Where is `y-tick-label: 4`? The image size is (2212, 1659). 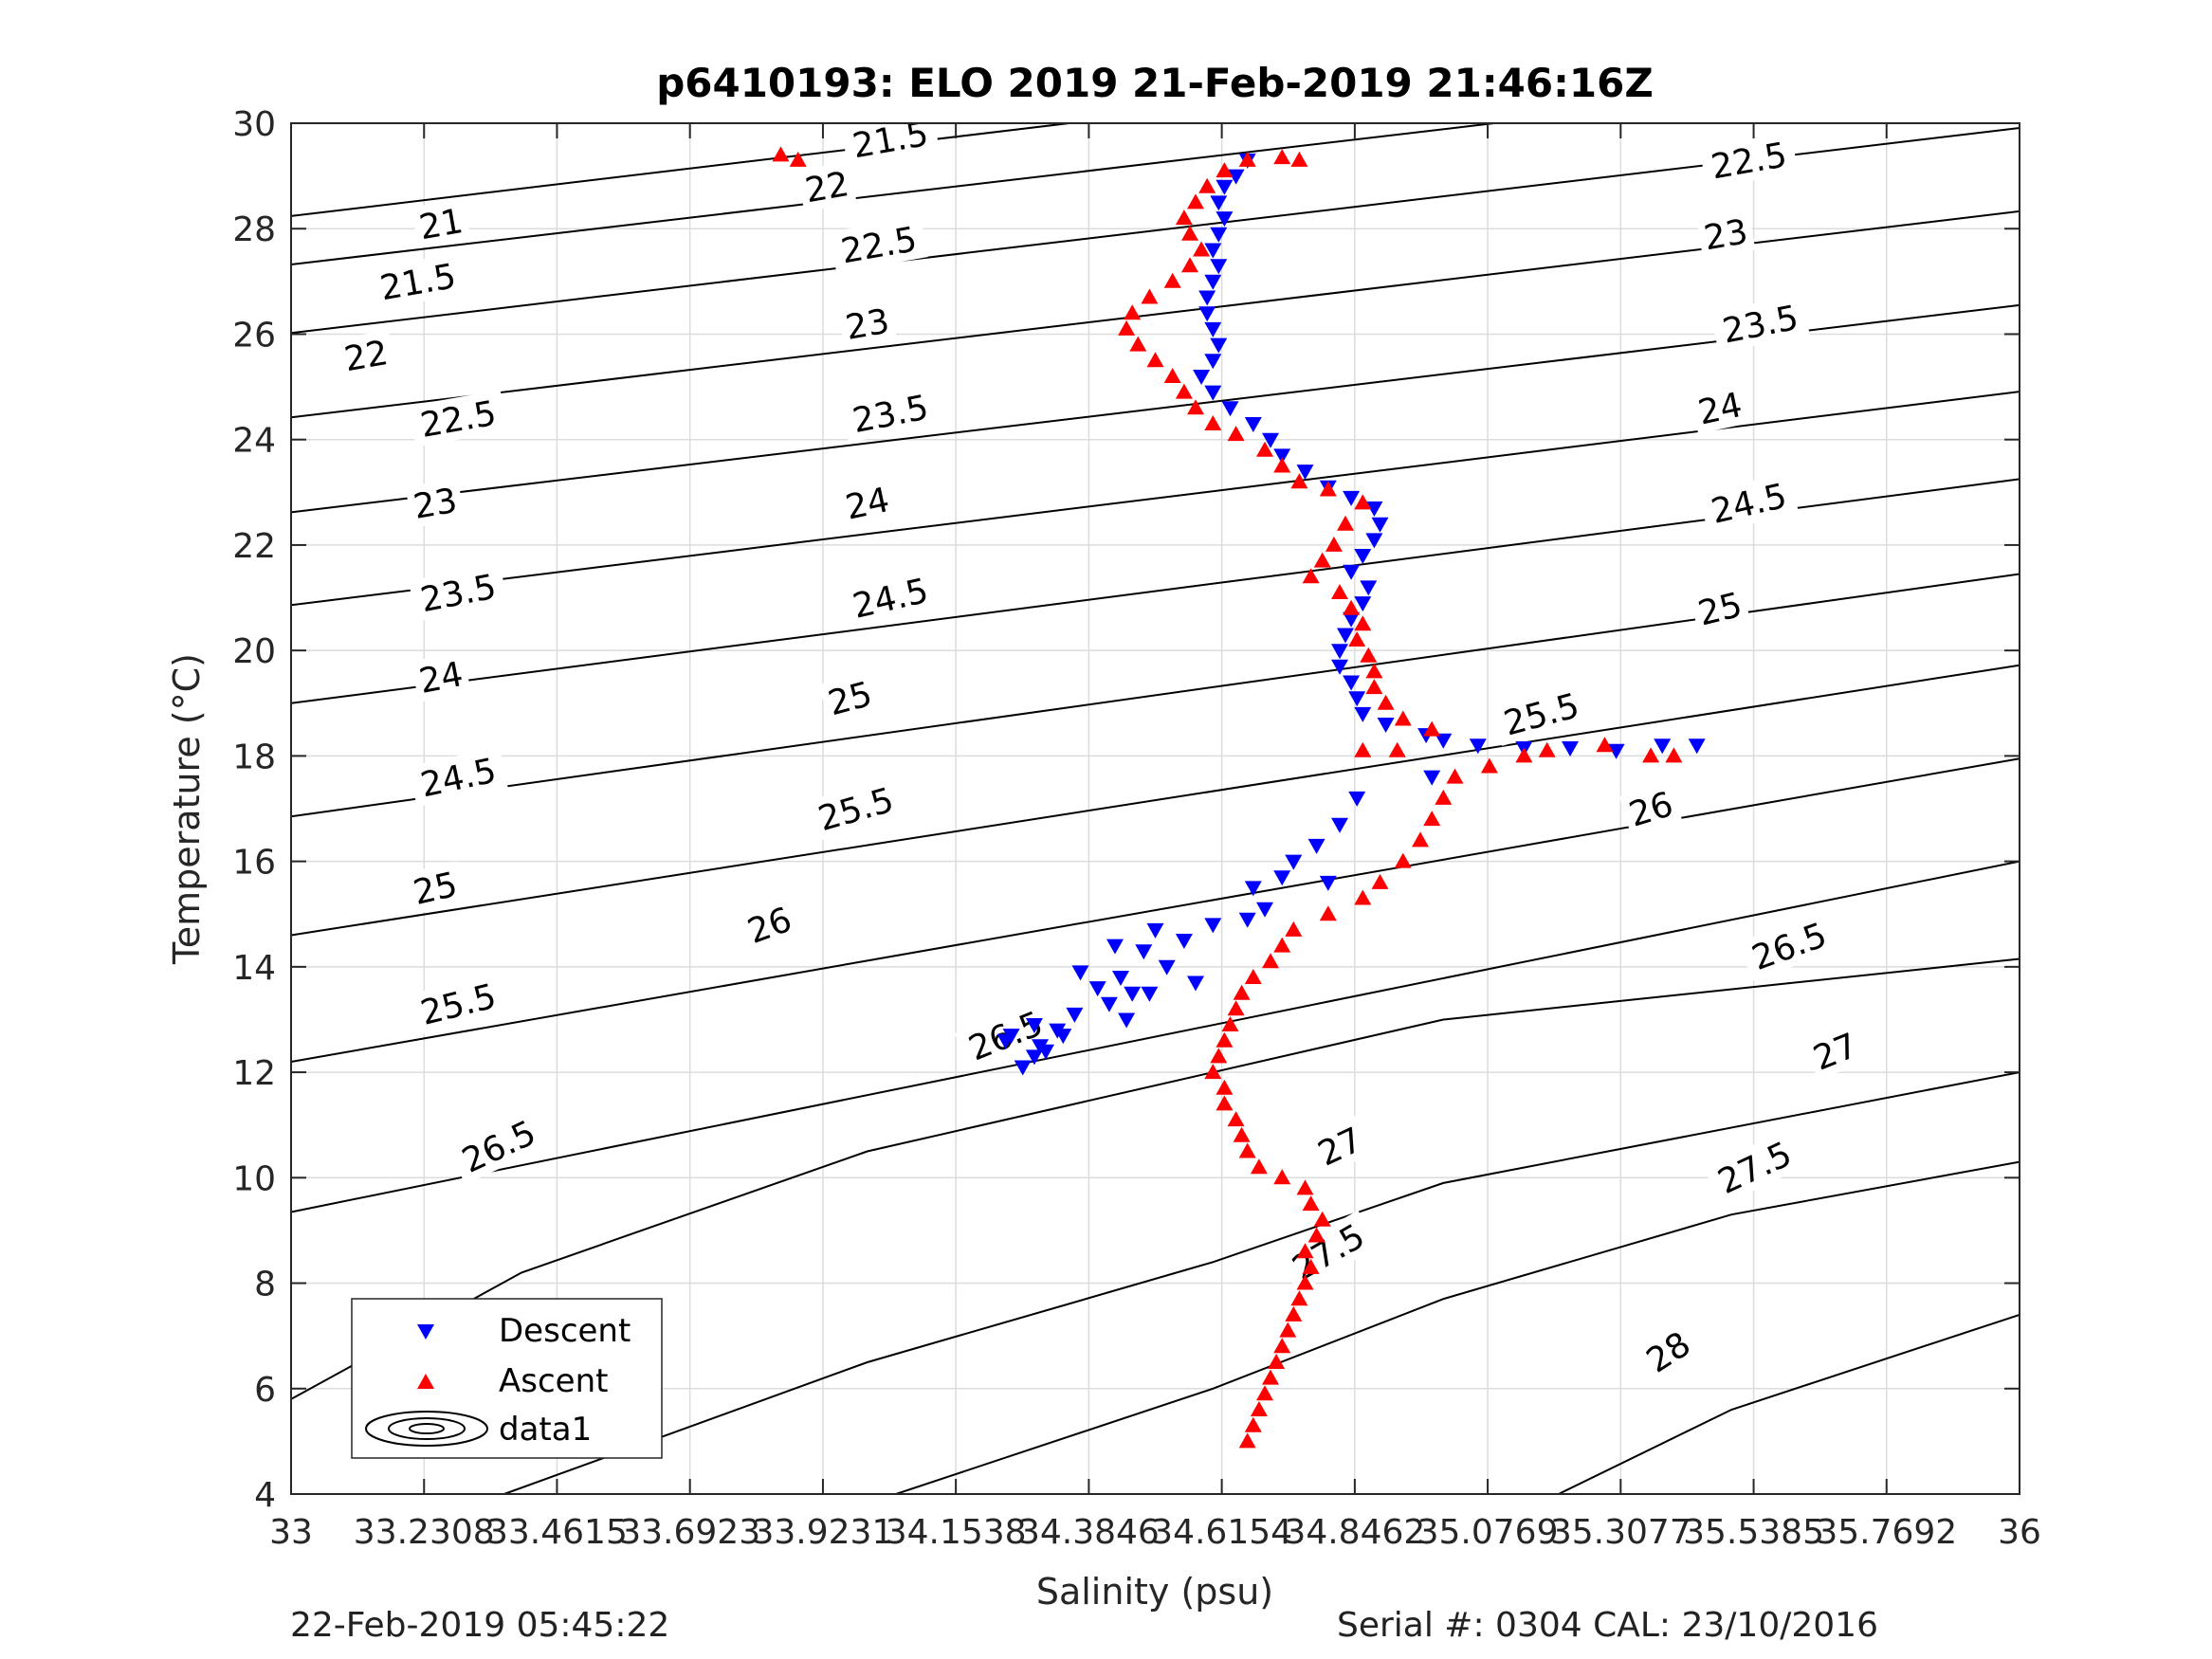 y-tick-label: 4 is located at coordinates (265, 1495).